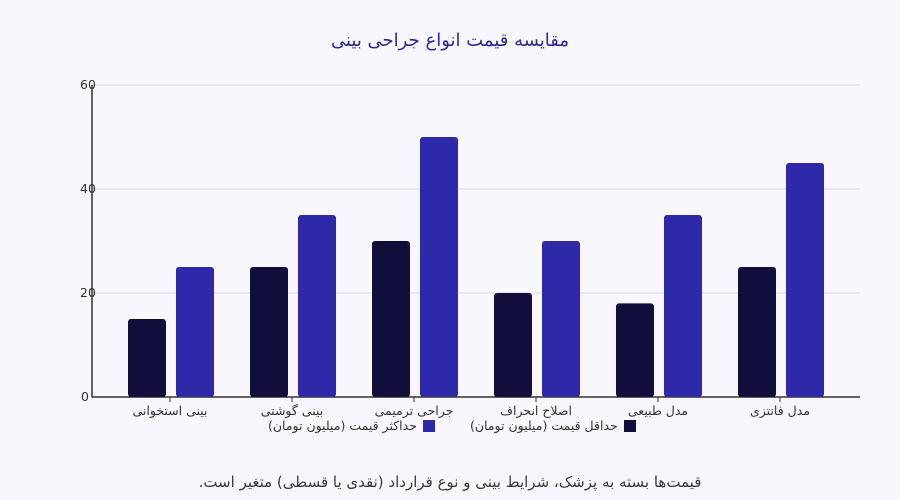 This screenshot has height=500, width=900. Describe the element at coordinates (428, 425) in the screenshot. I see `legend-swatch-max` at that location.